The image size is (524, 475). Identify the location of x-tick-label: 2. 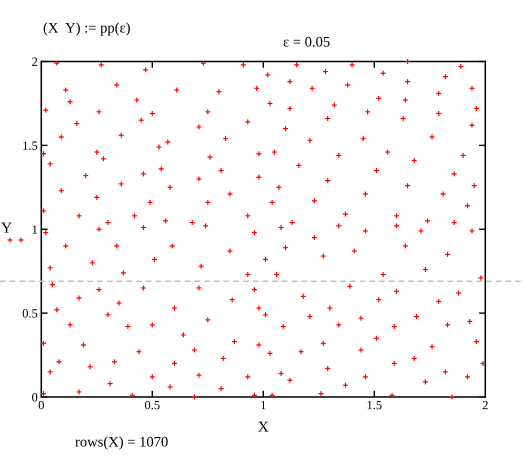
(485, 405).